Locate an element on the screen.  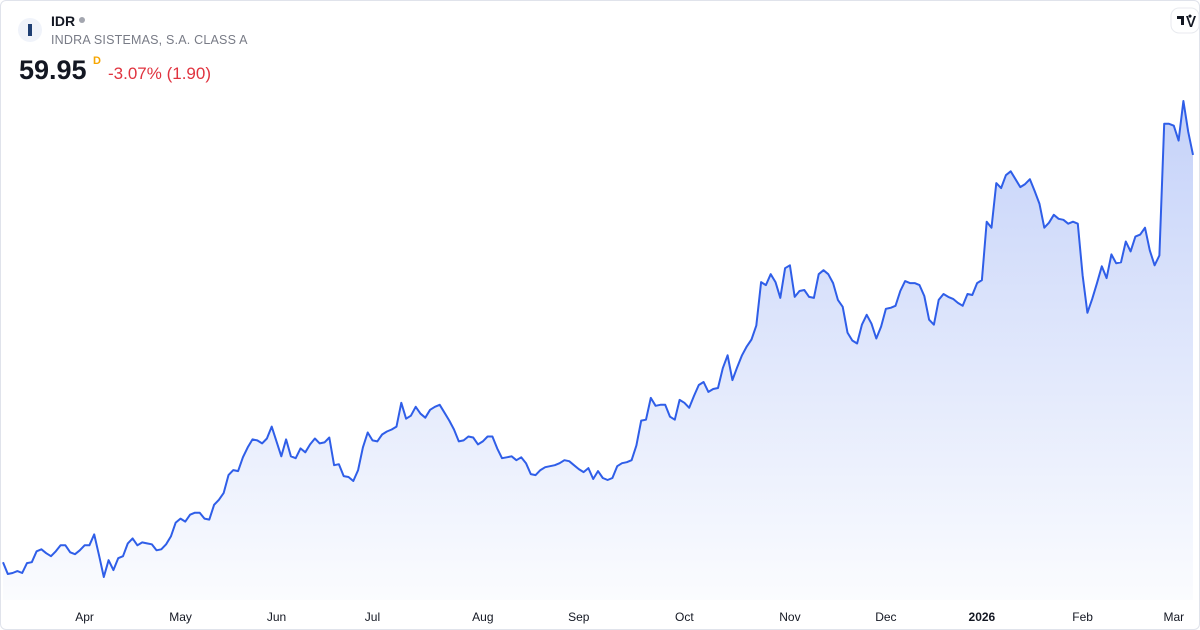
x-tick-label: Sep is located at coordinates (579, 617).